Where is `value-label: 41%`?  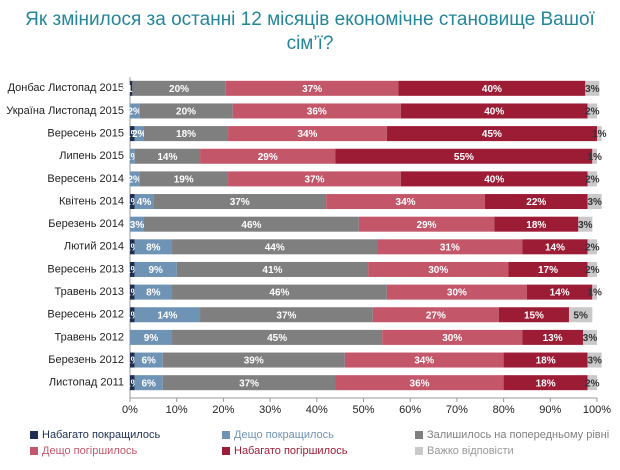 value-label: 41% is located at coordinates (272, 270).